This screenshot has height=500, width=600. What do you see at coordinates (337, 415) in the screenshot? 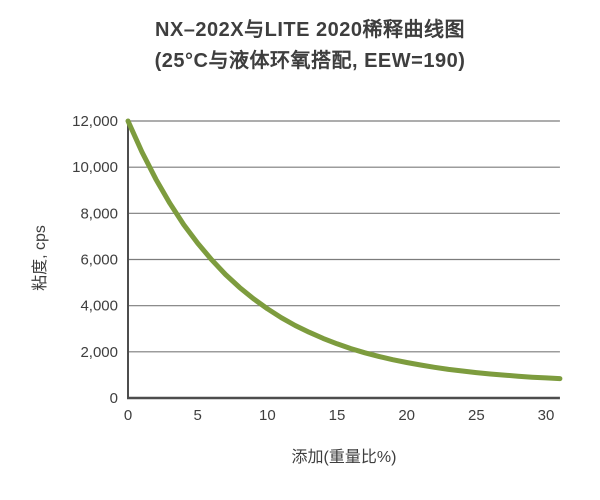
I see `x-tick-label: 15` at bounding box center [337, 415].